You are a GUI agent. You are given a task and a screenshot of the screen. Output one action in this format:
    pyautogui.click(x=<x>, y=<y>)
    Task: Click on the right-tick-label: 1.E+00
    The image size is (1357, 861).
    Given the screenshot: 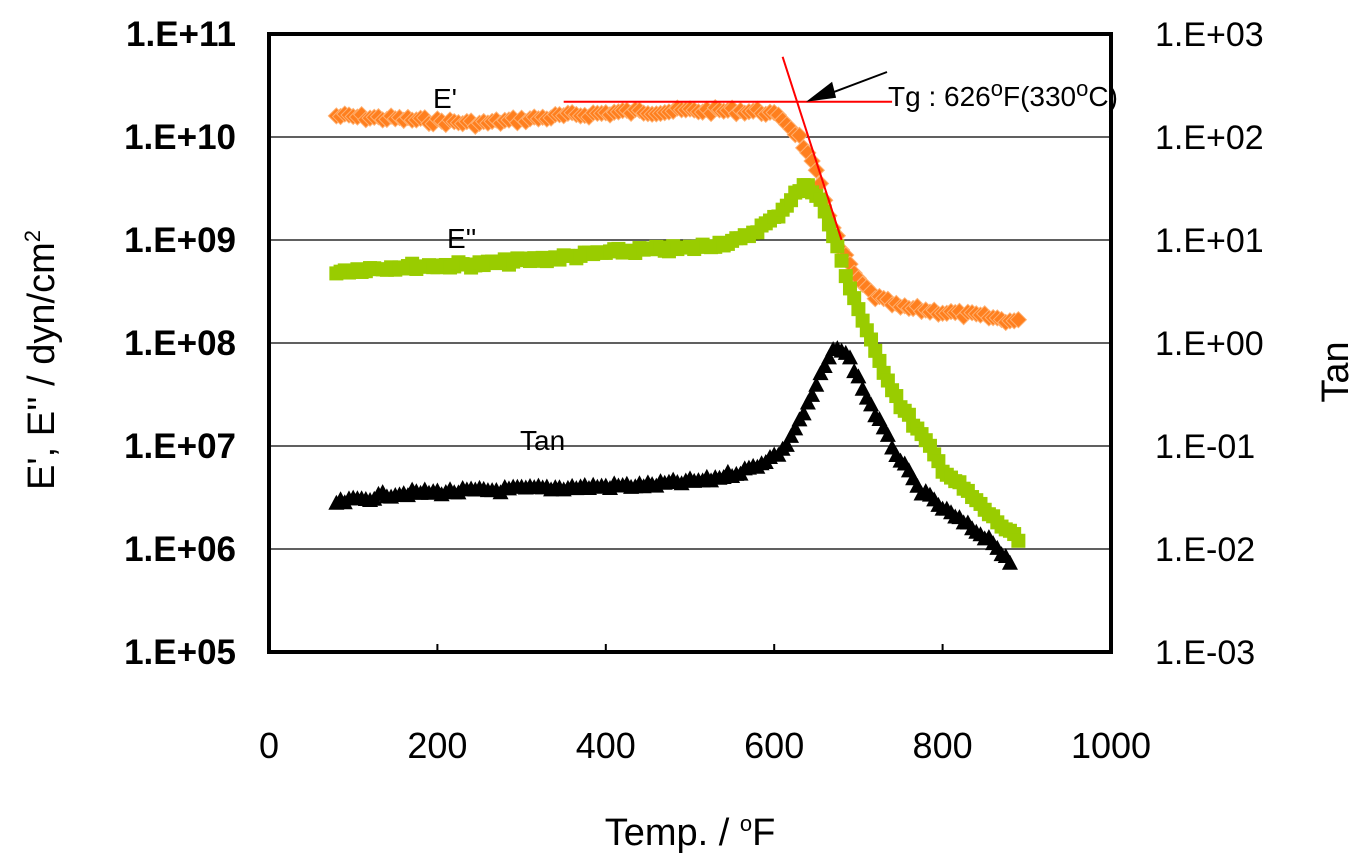 What is the action you would take?
    pyautogui.click(x=1209, y=344)
    